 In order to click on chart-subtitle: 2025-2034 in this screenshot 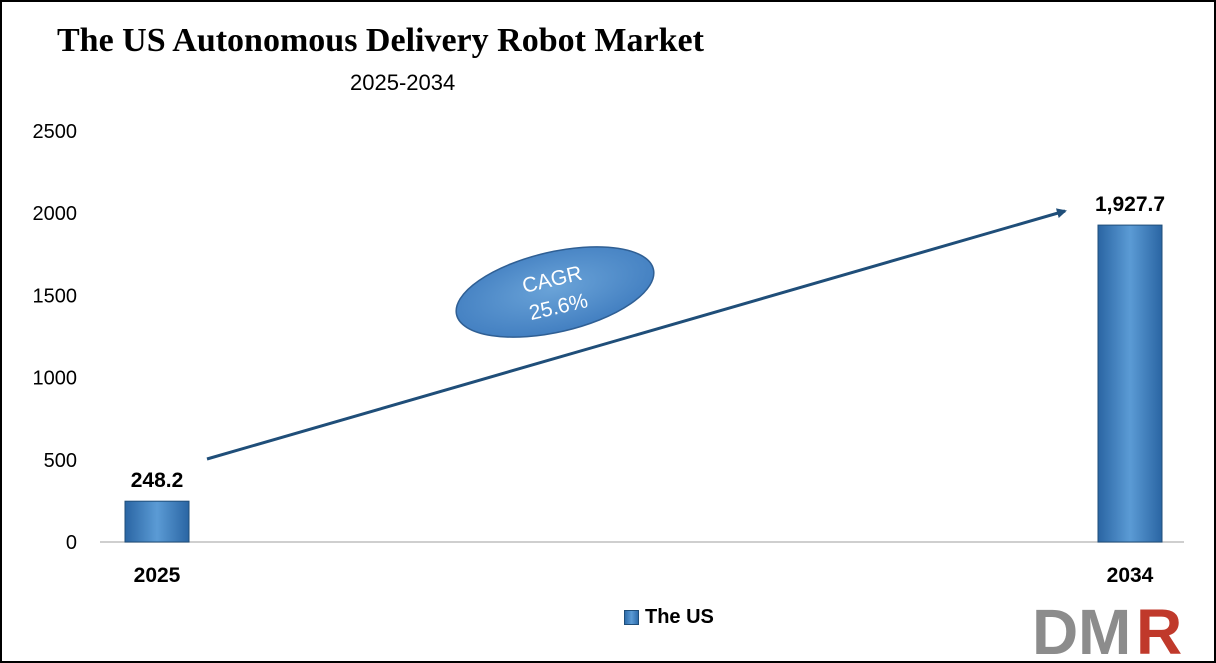, I will do `click(403, 82)`.